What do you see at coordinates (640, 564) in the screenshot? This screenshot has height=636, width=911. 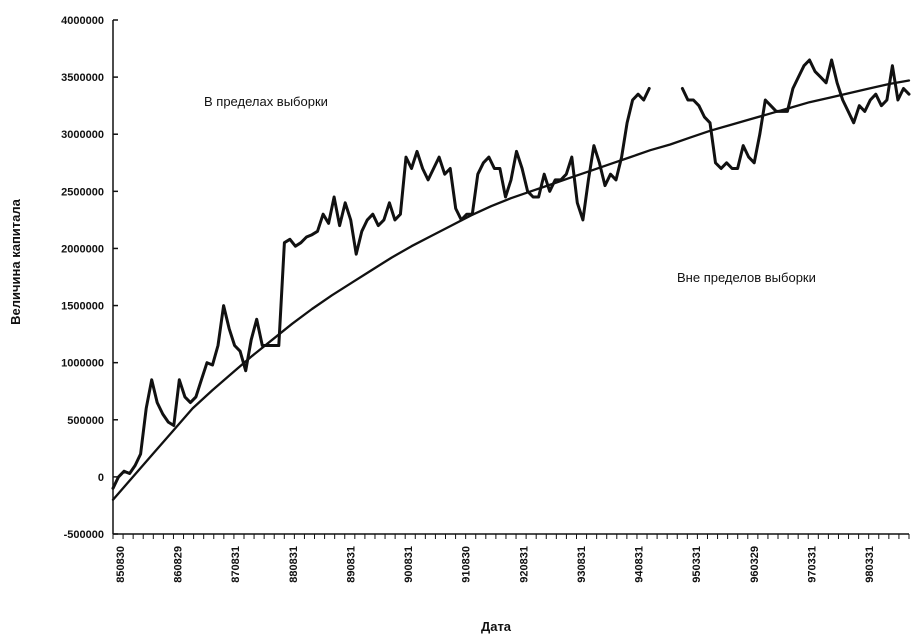 I see `x-tick-label: 940831` at bounding box center [640, 564].